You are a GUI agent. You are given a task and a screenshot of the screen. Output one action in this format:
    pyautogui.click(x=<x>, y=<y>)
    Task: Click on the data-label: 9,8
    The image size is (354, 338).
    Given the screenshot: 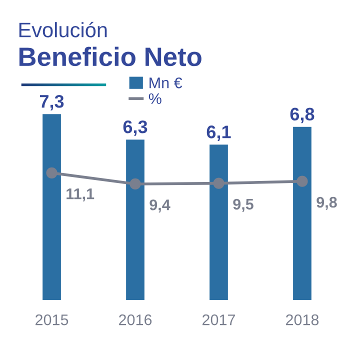 What is the action you would take?
    pyautogui.click(x=326, y=203)
    